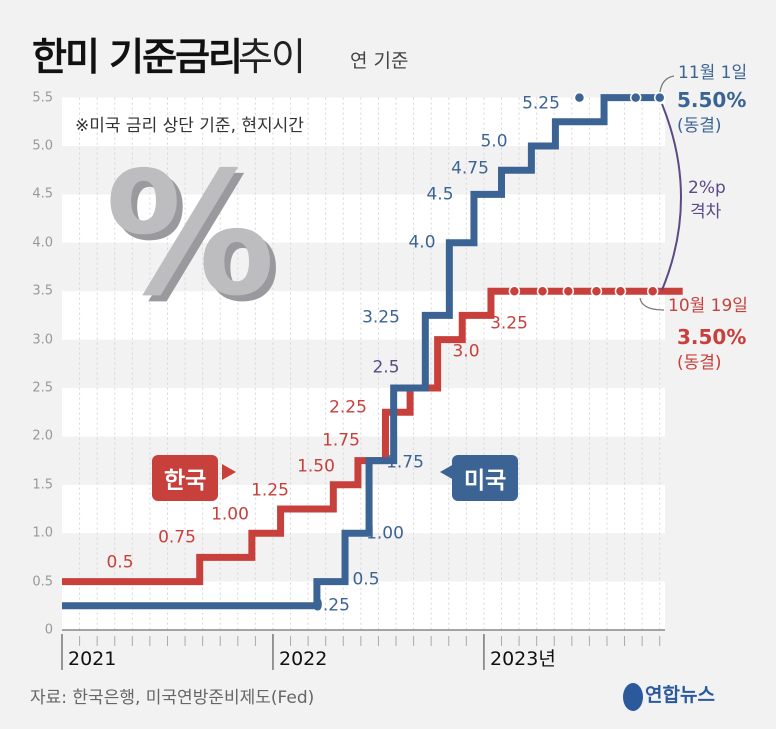 Image resolution: width=776 pixels, height=729 pixels. I want to click on us-label-7: 4.75, so click(470, 168).